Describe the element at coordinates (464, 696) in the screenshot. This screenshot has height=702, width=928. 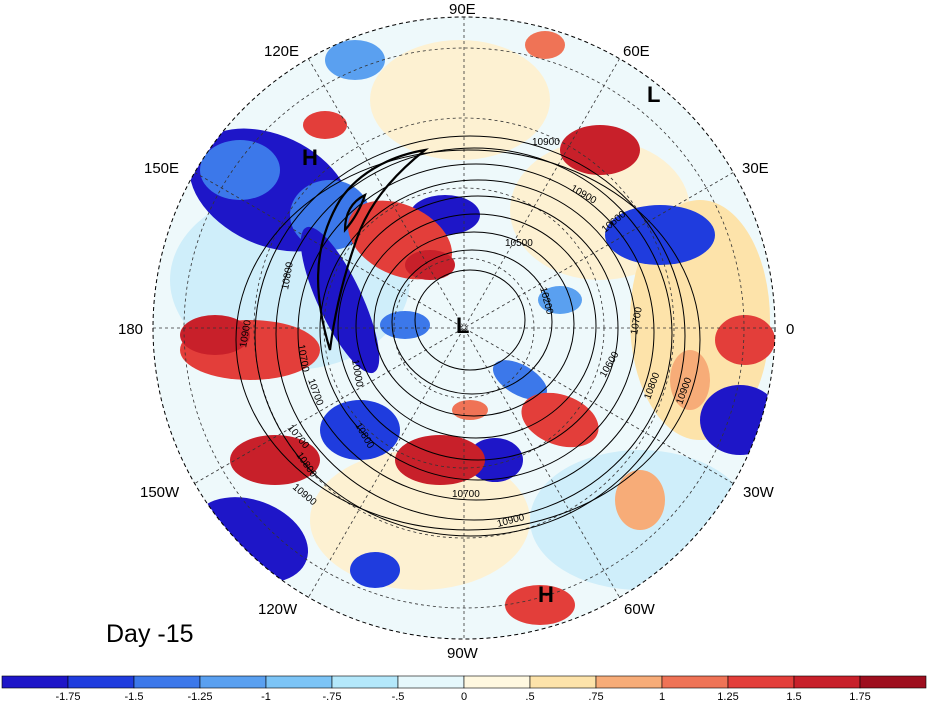
I see `colorbar-tick-label: 0` at that location.